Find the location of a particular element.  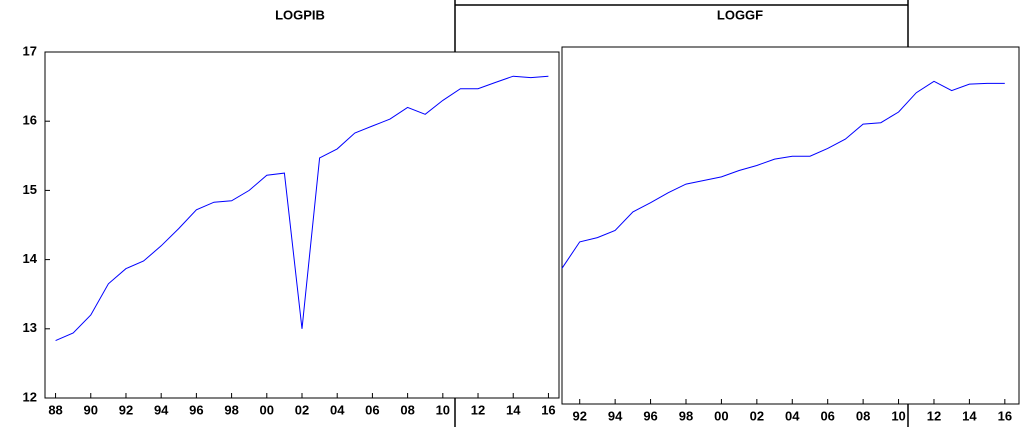

y-tick-label: 12 is located at coordinates (30, 396).